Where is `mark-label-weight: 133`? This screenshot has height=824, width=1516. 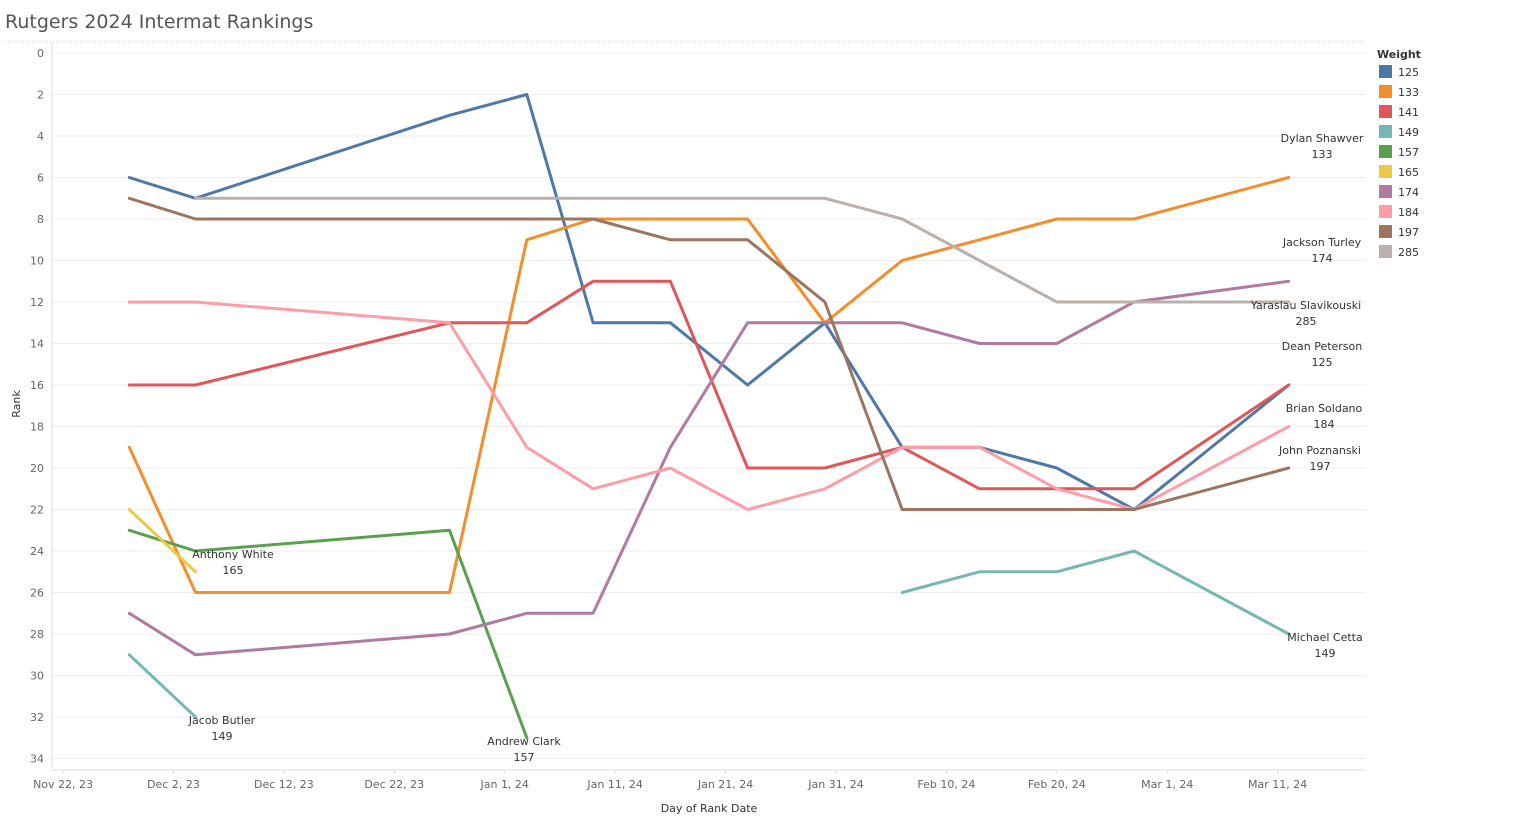
mark-label-weight: 133 is located at coordinates (1322, 154).